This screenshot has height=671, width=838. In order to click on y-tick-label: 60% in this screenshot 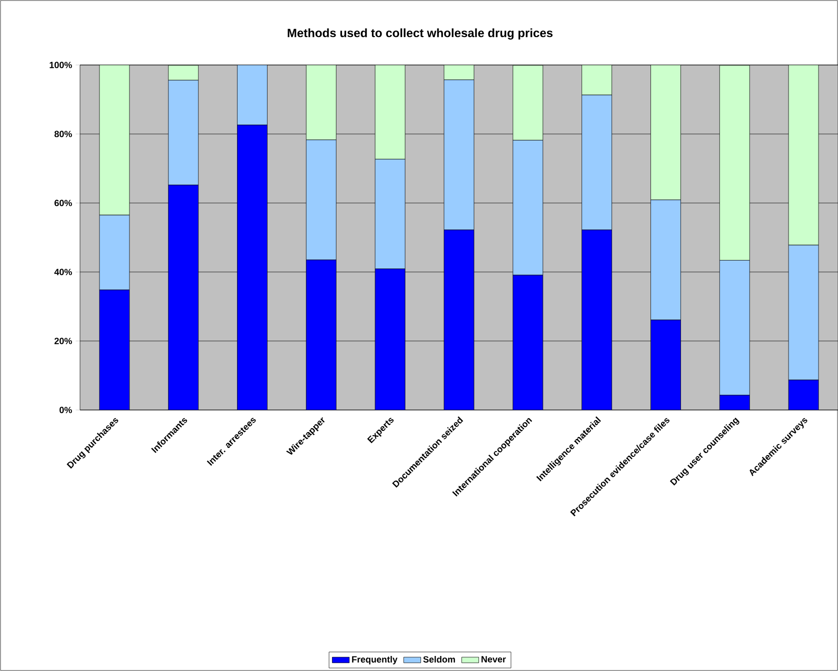, I will do `click(63, 203)`.